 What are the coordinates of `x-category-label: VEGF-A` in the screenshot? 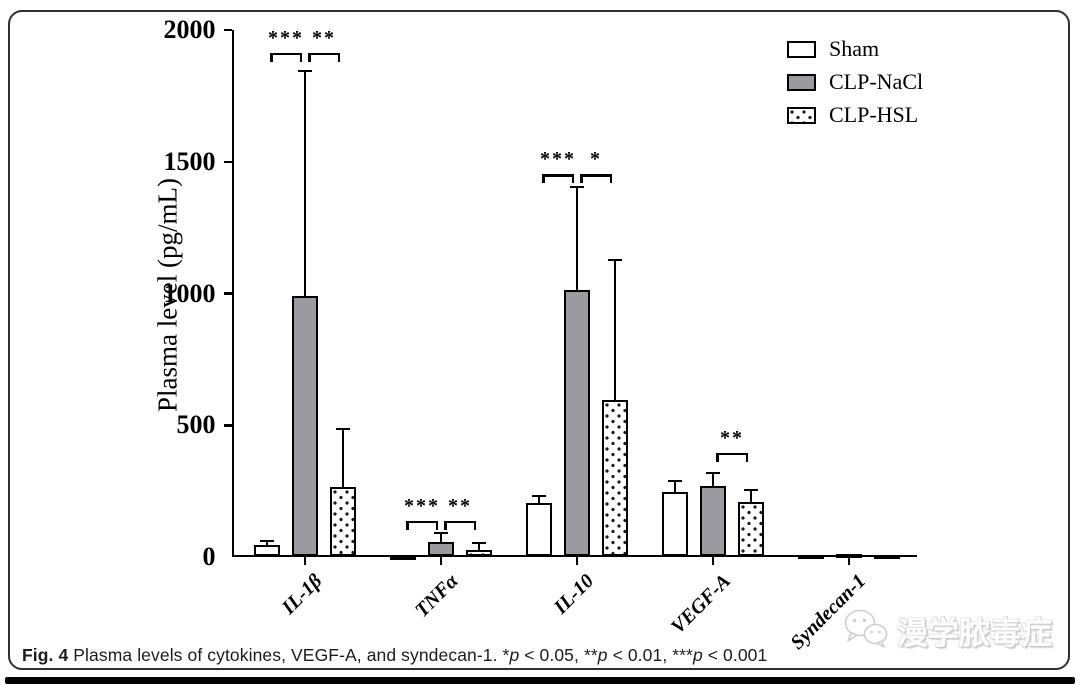 It's located at (700, 604).